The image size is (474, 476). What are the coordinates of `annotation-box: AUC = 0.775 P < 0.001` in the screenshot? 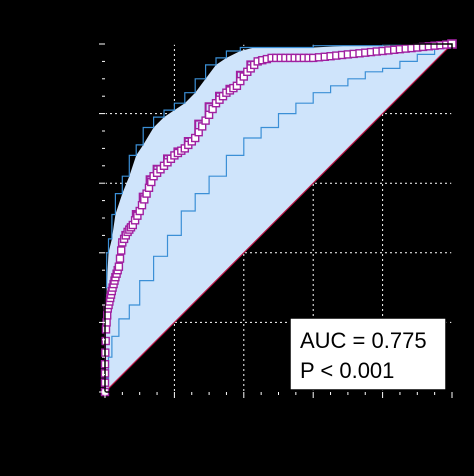 It's located at (368, 354).